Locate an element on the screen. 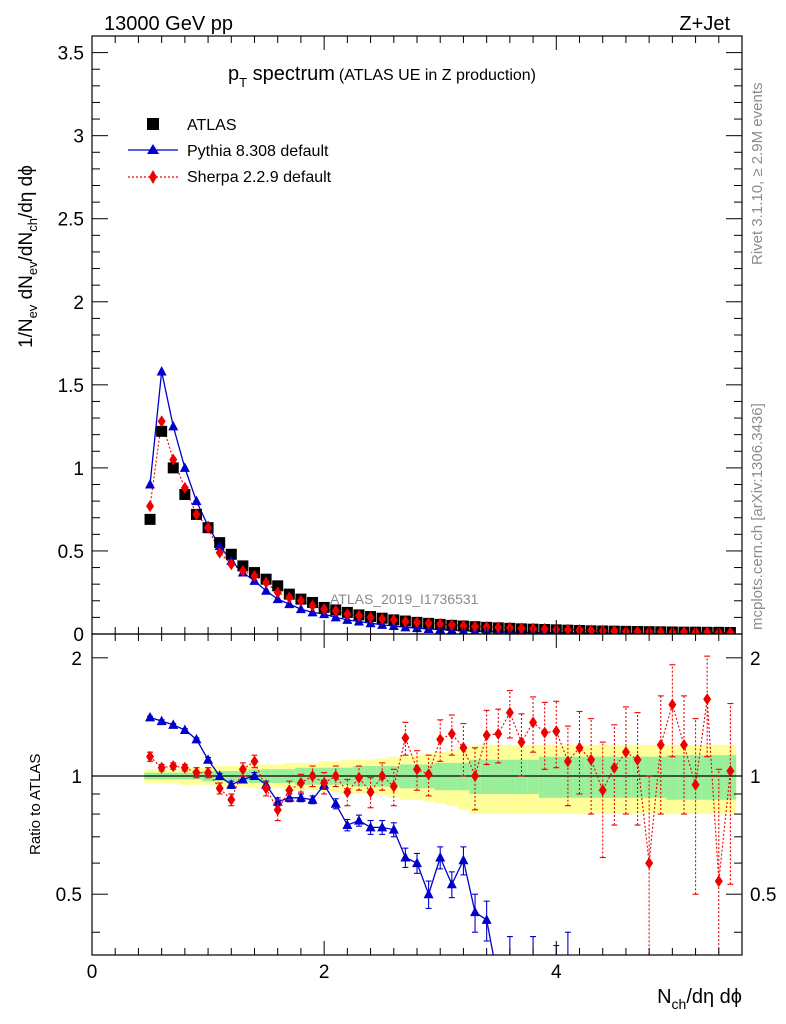 Image resolution: width=786 pixels, height=1024 pixels. x-tick-label: 0 is located at coordinates (92, 972).